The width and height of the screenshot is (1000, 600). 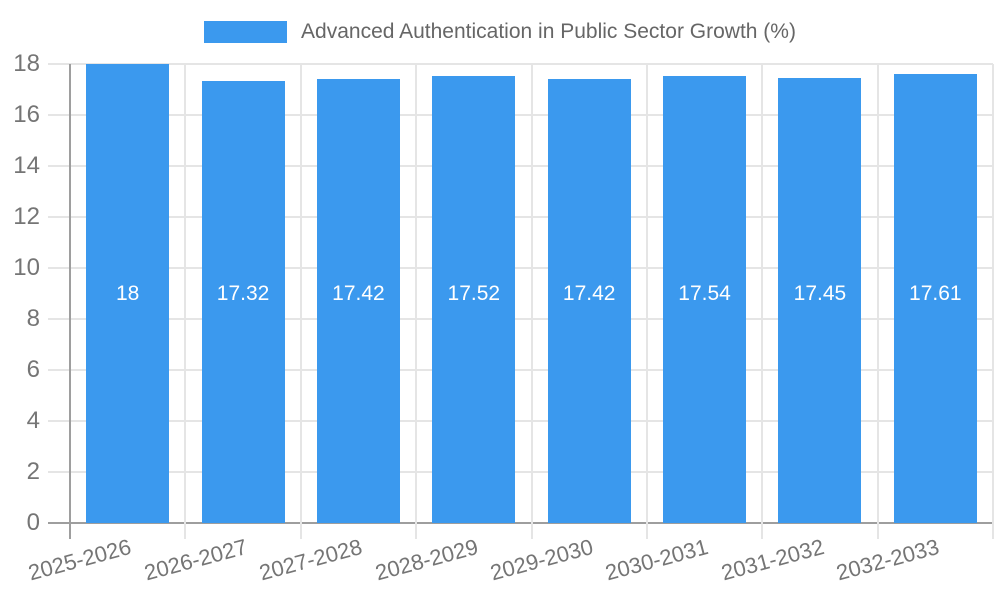 What do you see at coordinates (26, 267) in the screenshot?
I see `y-axis-tick-label: 10` at bounding box center [26, 267].